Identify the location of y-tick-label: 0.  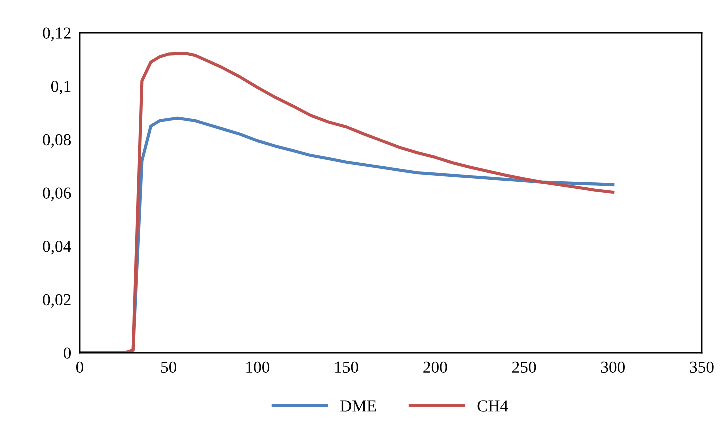
(68, 353).